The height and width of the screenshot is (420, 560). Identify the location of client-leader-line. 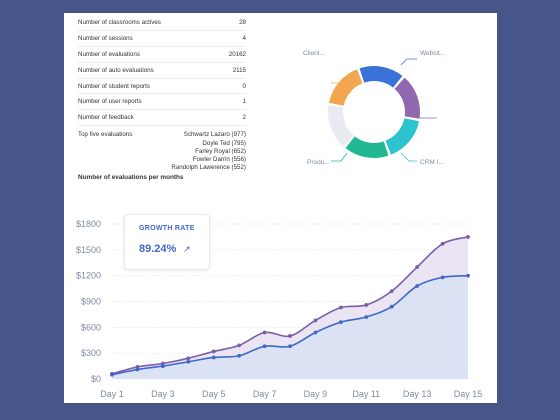
(341, 88).